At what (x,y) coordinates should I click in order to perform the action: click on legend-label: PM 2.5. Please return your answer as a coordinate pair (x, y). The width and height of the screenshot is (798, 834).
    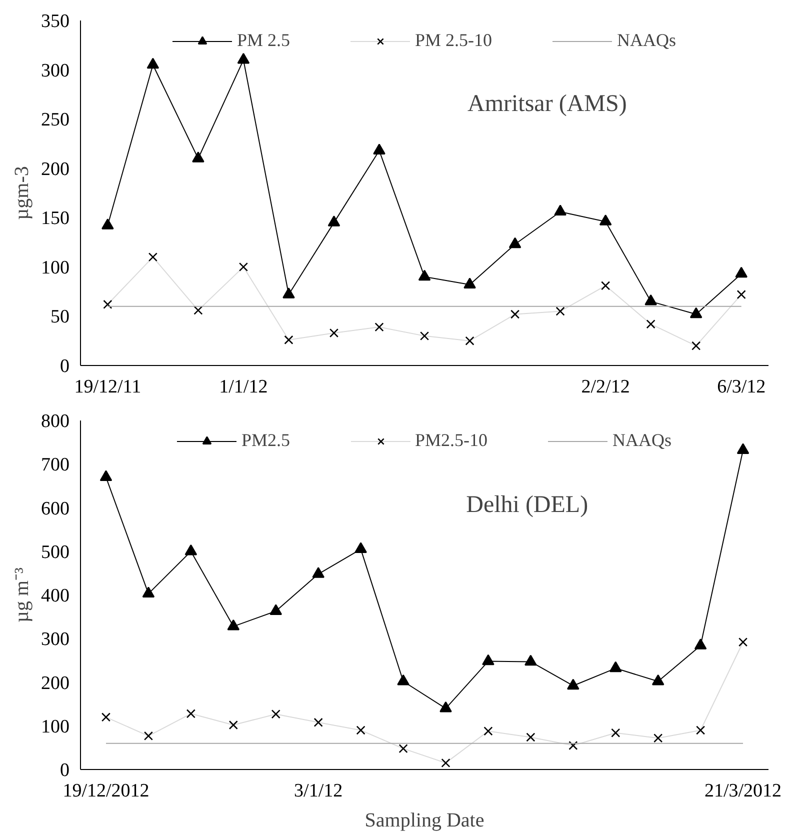
    Looking at the image, I should click on (263, 40).